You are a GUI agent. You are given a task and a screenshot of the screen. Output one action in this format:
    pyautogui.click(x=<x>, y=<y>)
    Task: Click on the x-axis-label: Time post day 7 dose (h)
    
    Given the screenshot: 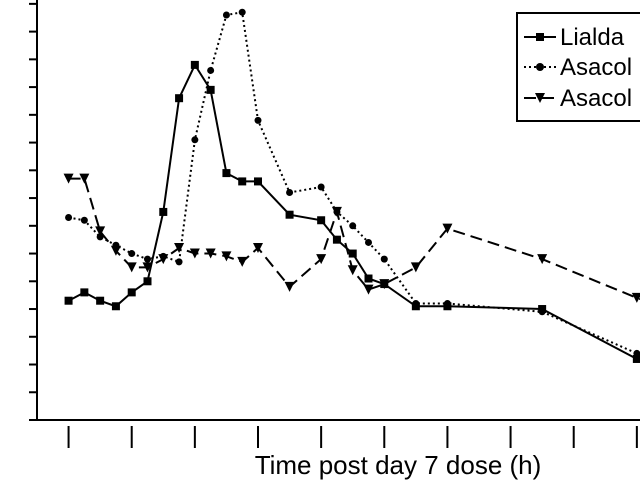 What is the action you would take?
    pyautogui.click(x=398, y=465)
    